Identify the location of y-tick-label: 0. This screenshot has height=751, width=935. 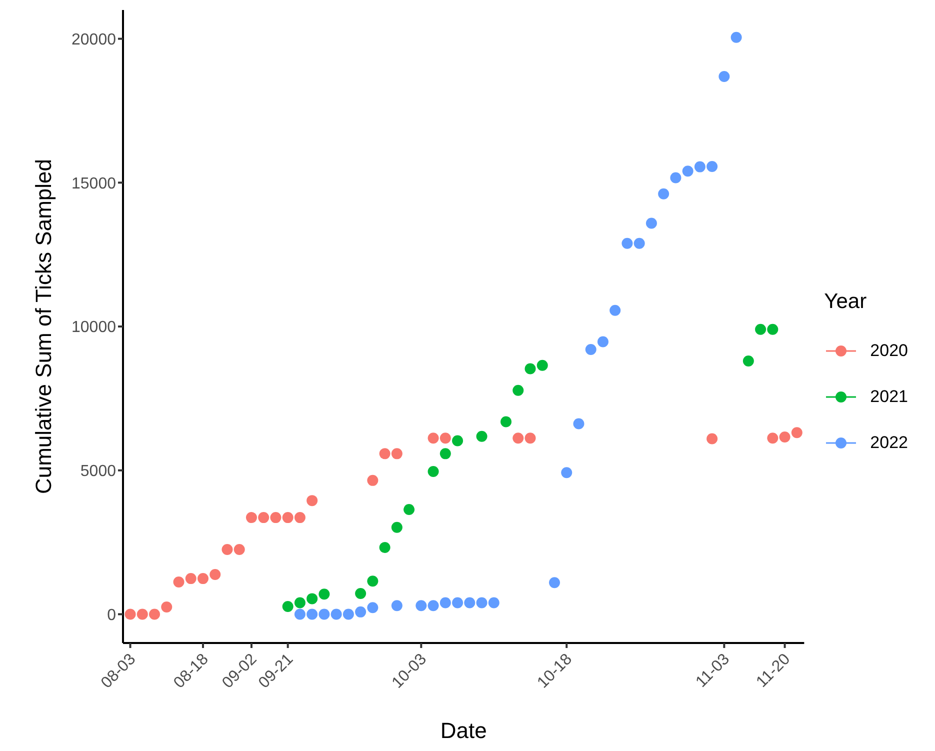
(111, 615).